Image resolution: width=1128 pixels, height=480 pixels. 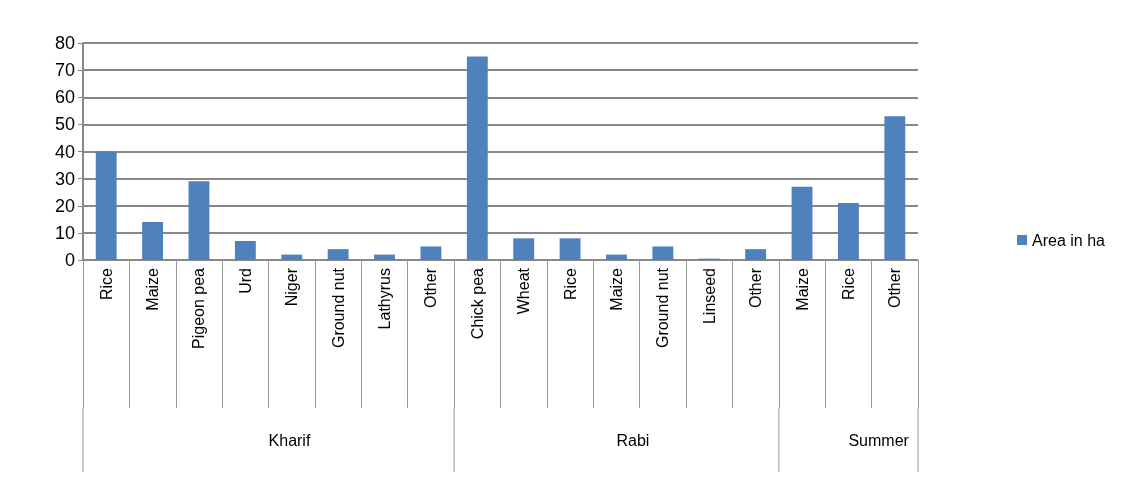 I want to click on legend-label: Area in ha, so click(x=1069, y=240).